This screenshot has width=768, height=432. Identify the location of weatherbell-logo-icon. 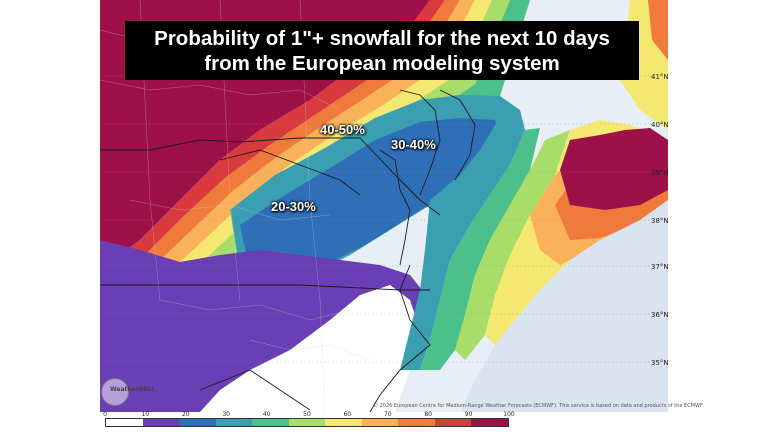
(115, 392).